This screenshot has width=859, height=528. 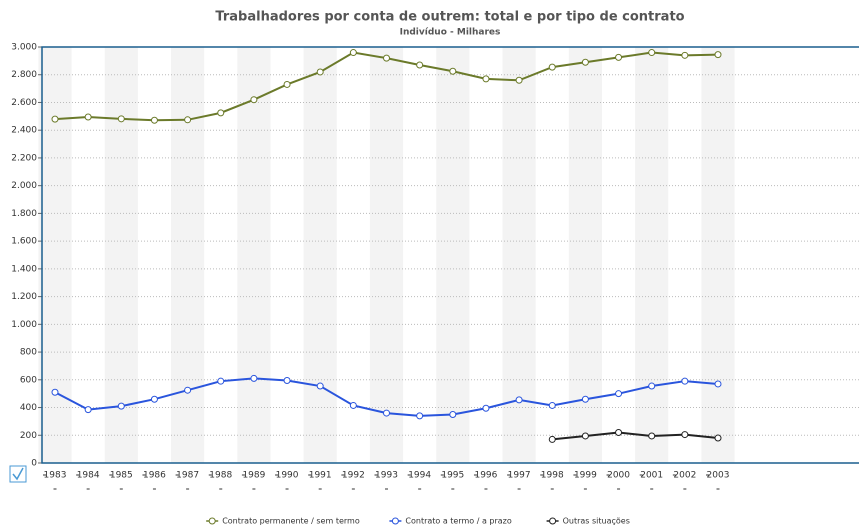 I want to click on checkbox-icon, so click(x=18, y=474).